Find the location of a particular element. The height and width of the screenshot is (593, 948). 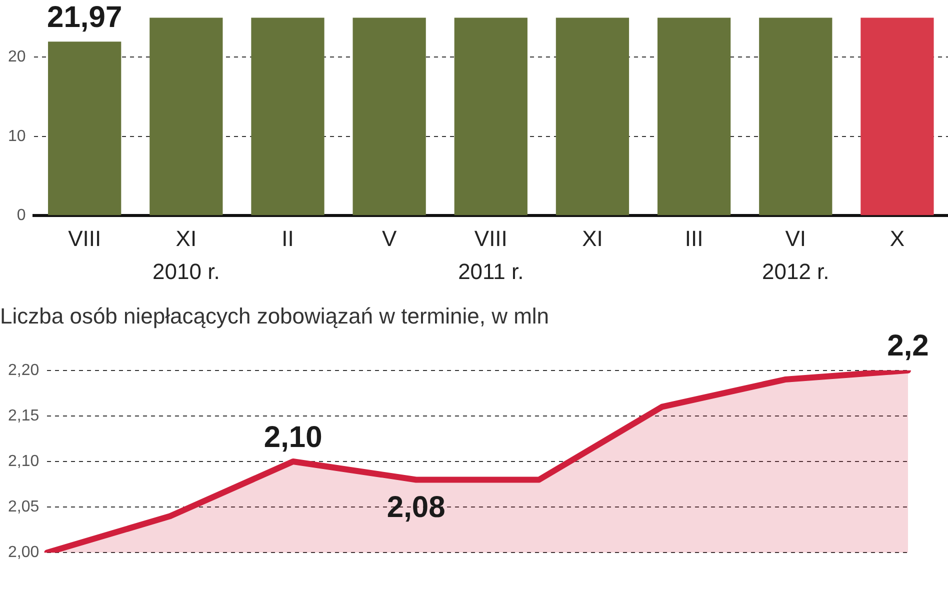

x-tick-label: V is located at coordinates (389, 238).